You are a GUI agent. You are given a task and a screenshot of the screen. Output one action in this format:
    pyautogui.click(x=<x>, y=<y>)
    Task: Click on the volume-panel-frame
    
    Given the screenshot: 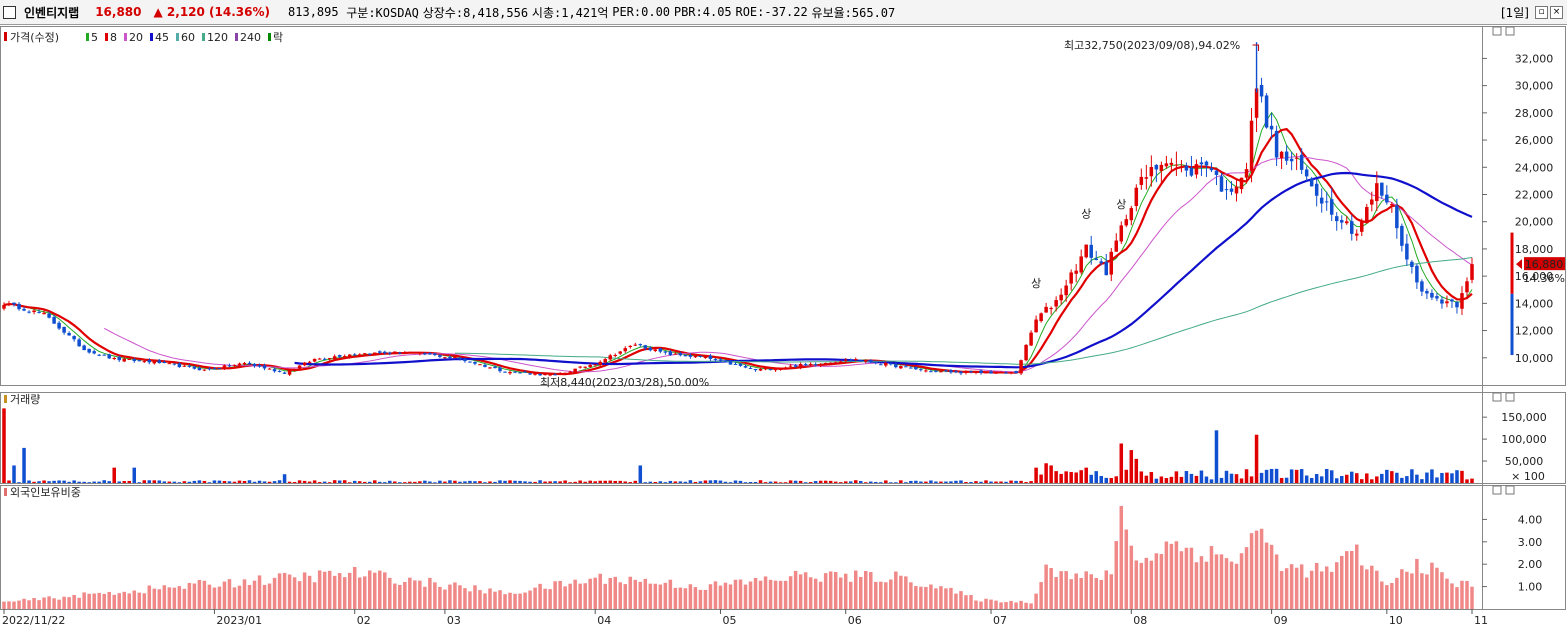 What is the action you would take?
    pyautogui.click(x=783, y=438)
    